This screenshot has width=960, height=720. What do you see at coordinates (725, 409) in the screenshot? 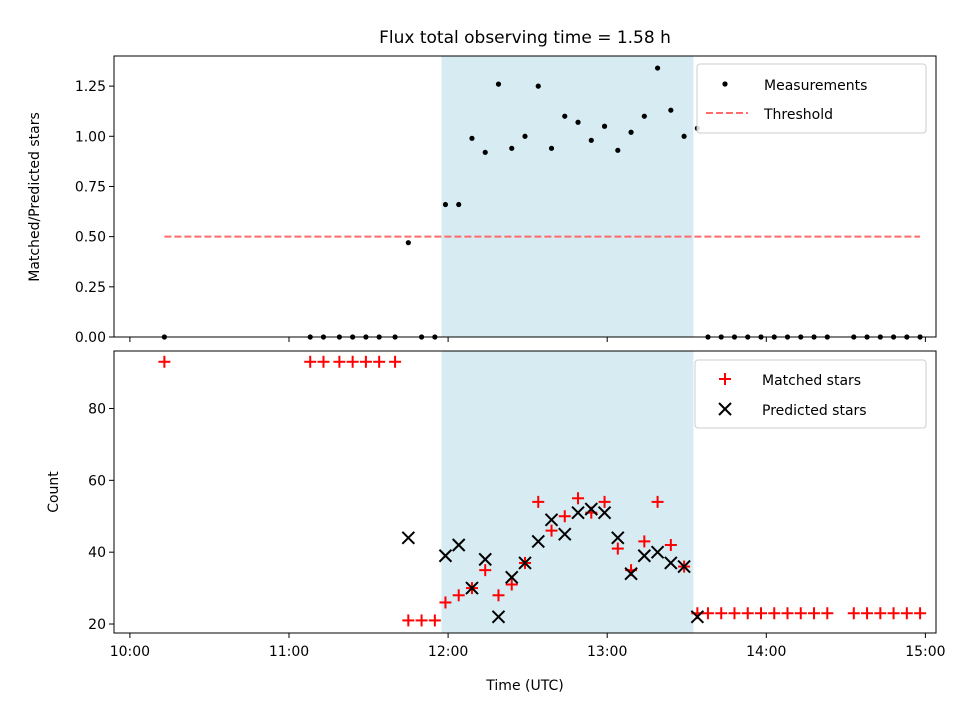
I see `legend-predicted-marker` at bounding box center [725, 409].